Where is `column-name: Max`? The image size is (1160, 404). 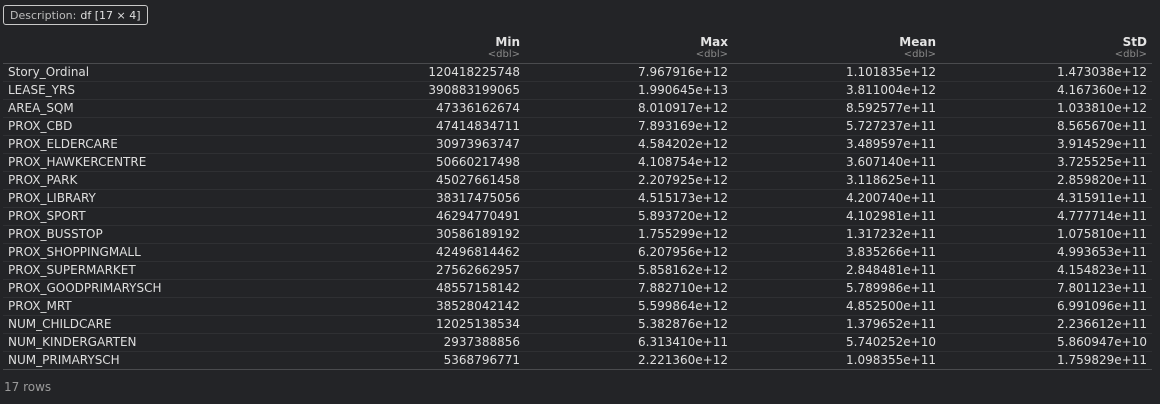
column-name: Max is located at coordinates (714, 42).